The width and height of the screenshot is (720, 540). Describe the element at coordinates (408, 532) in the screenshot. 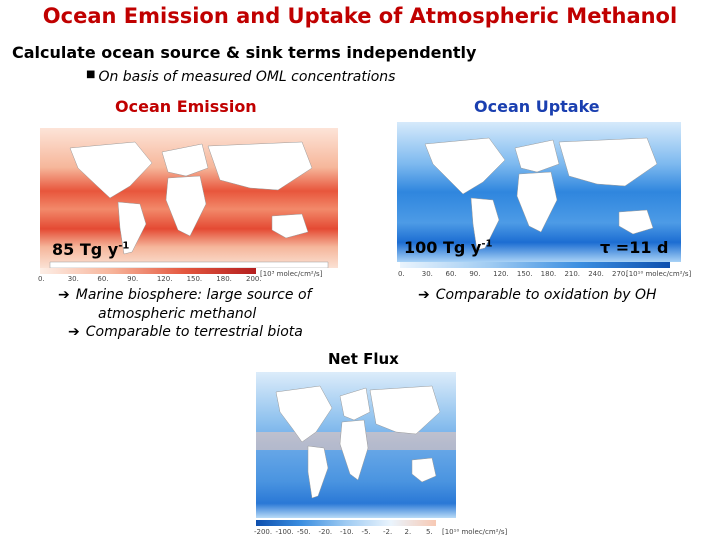

I see `colorbar-tick-label: 2.` at that location.